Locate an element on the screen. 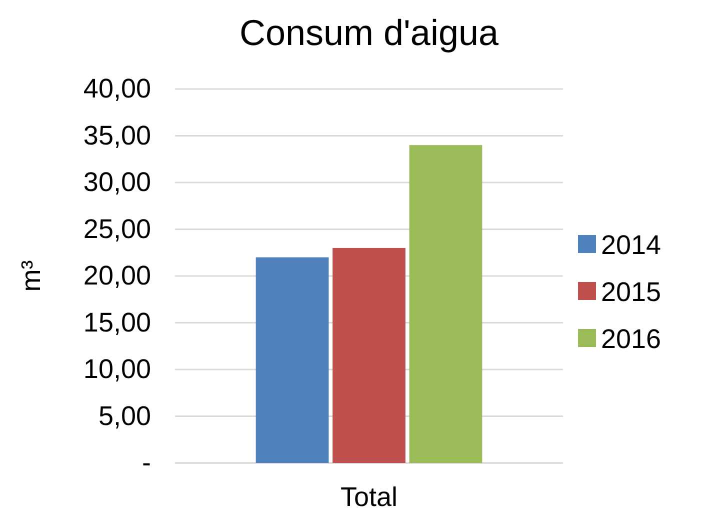 This screenshot has height=513, width=703. y-tick-label: 15,00 is located at coordinates (117, 322).